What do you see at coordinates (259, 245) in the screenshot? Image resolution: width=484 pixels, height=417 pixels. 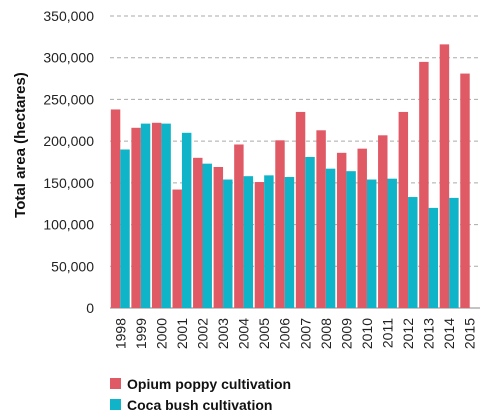 I see `bar-opium-2005` at bounding box center [259, 245].